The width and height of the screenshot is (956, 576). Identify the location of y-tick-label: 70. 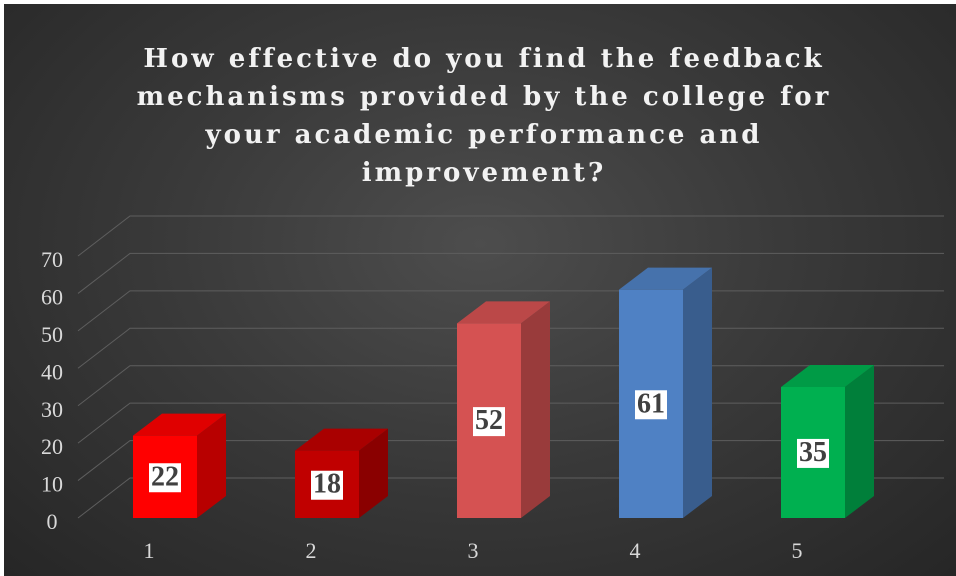
(52, 259).